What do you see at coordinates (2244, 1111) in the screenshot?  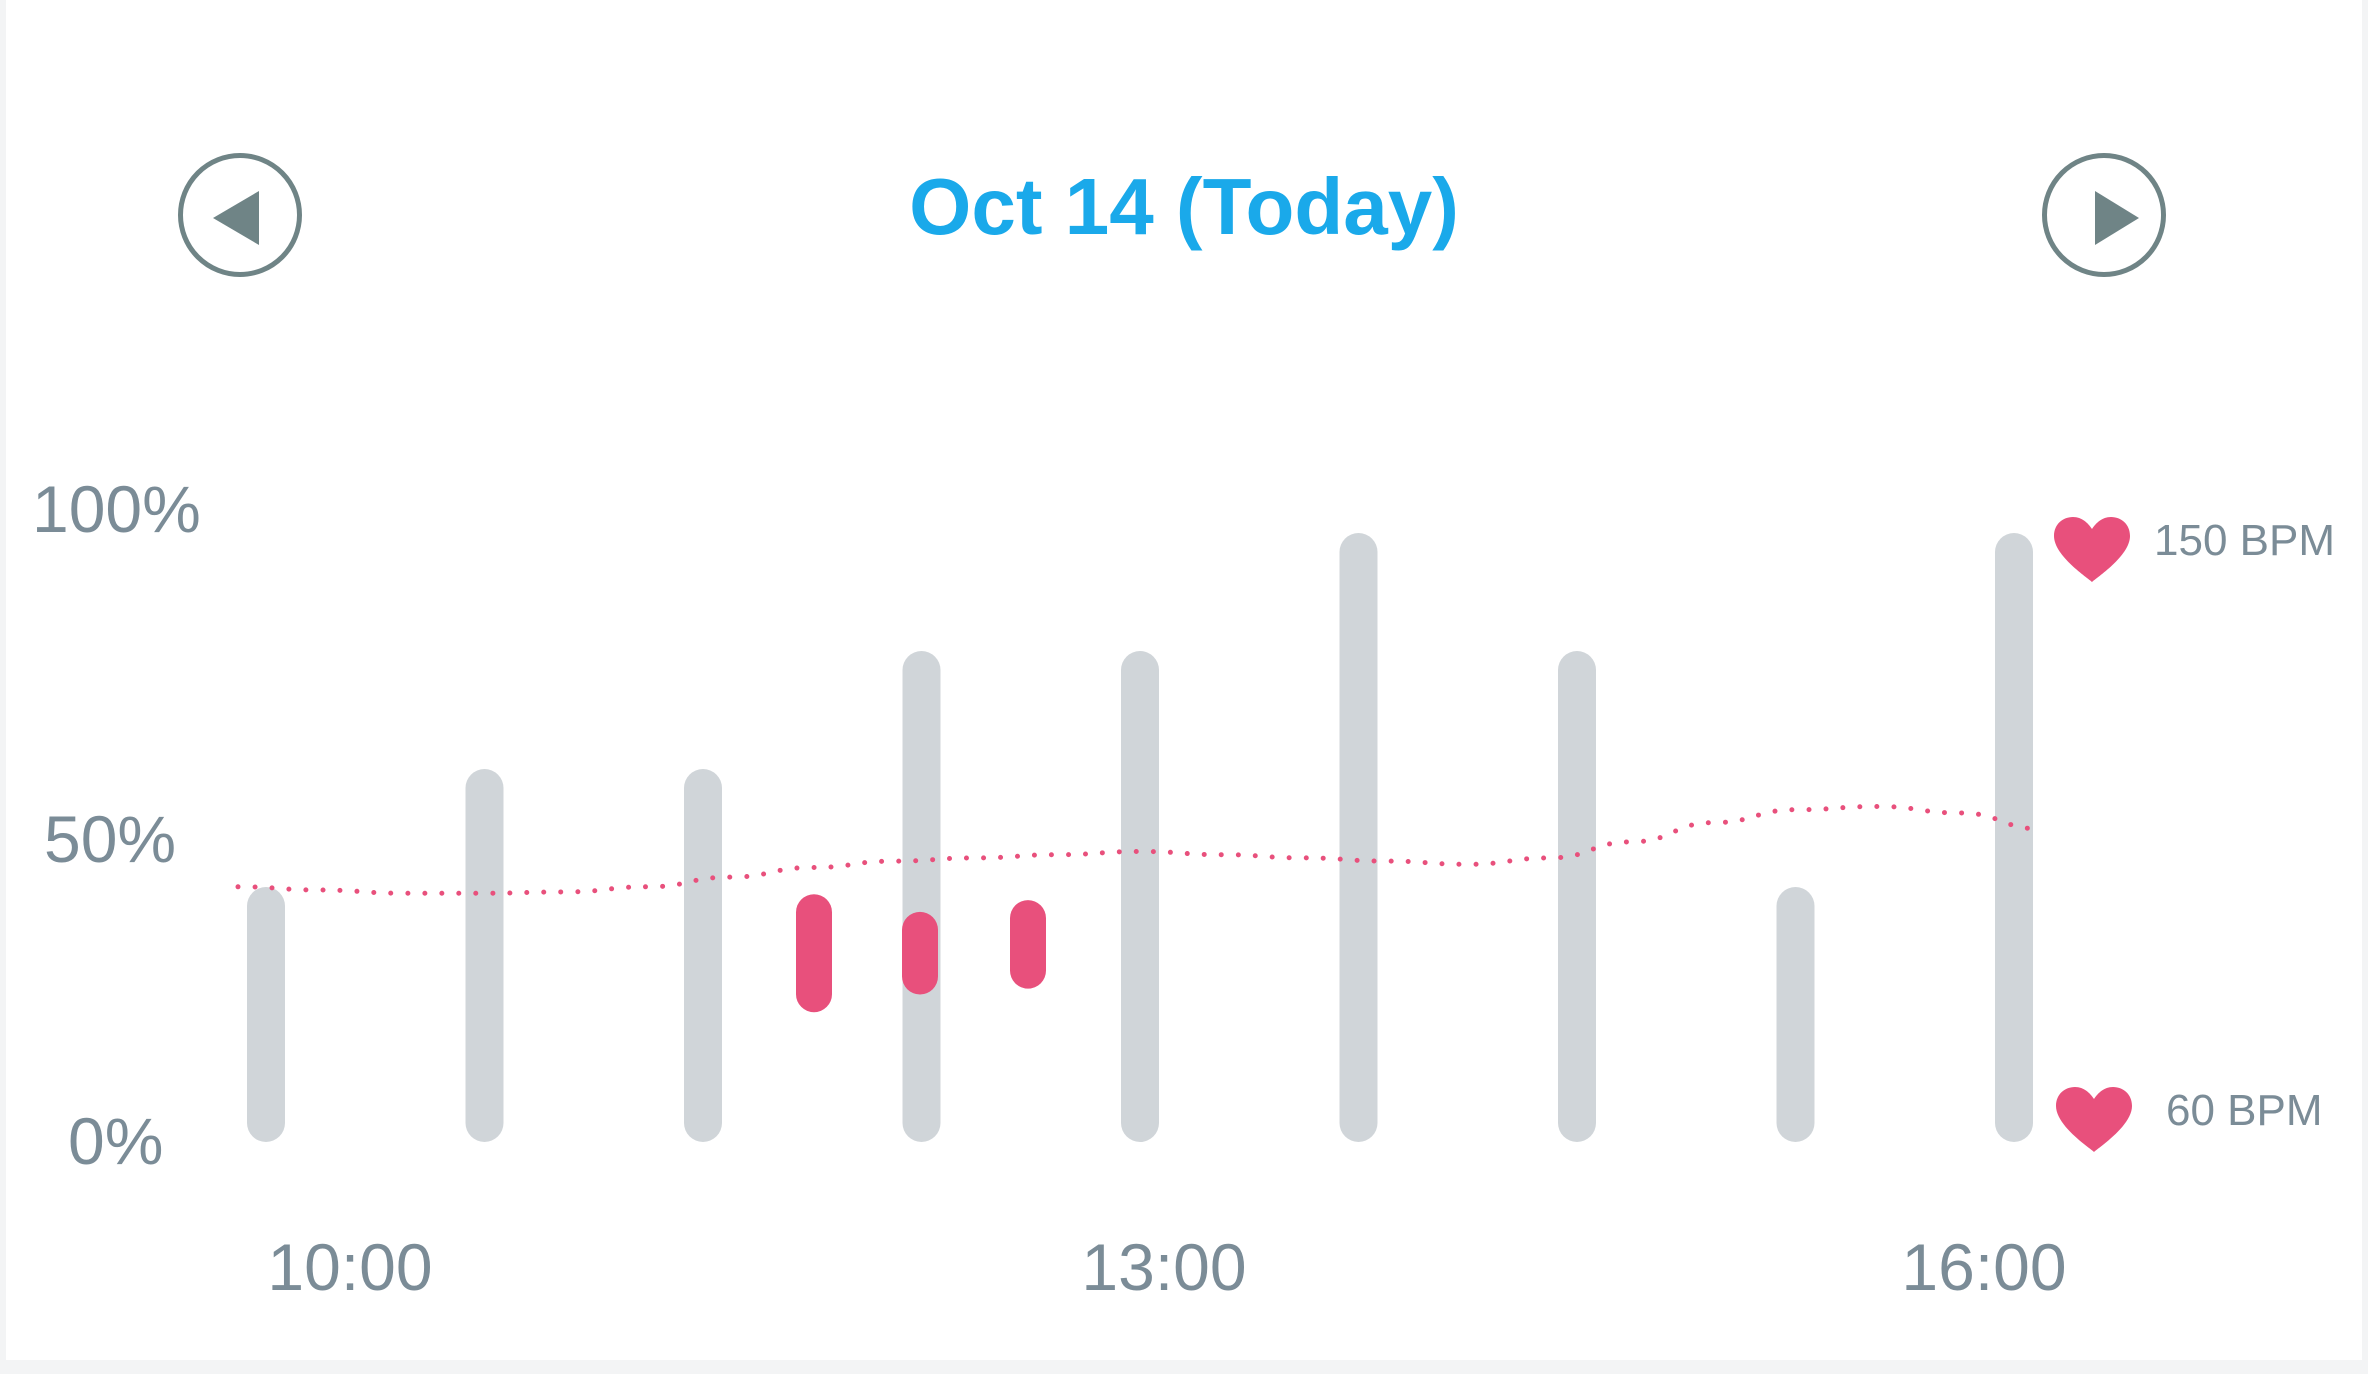 I see `min-bpm-label: 60 BPM` at bounding box center [2244, 1111].